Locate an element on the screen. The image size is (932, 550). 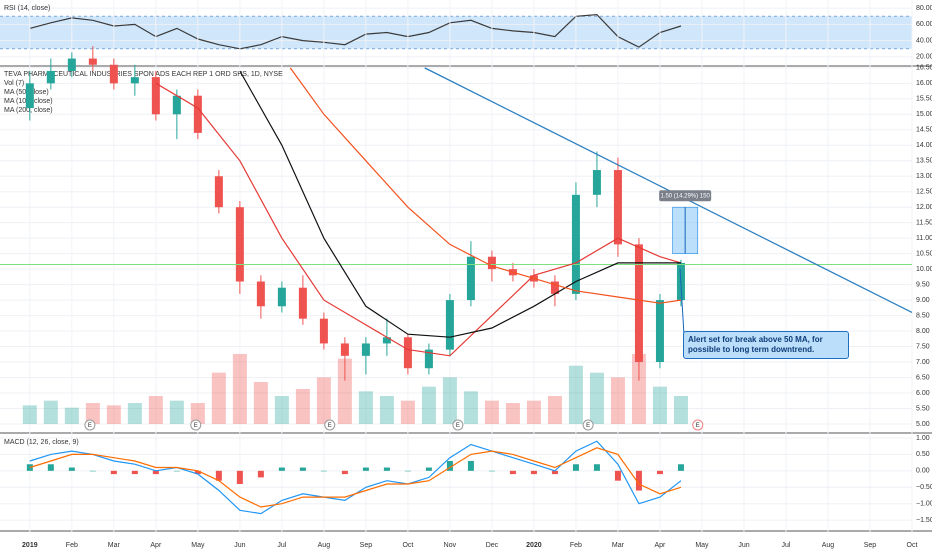
x-tick-label: Oct is located at coordinates (912, 545).